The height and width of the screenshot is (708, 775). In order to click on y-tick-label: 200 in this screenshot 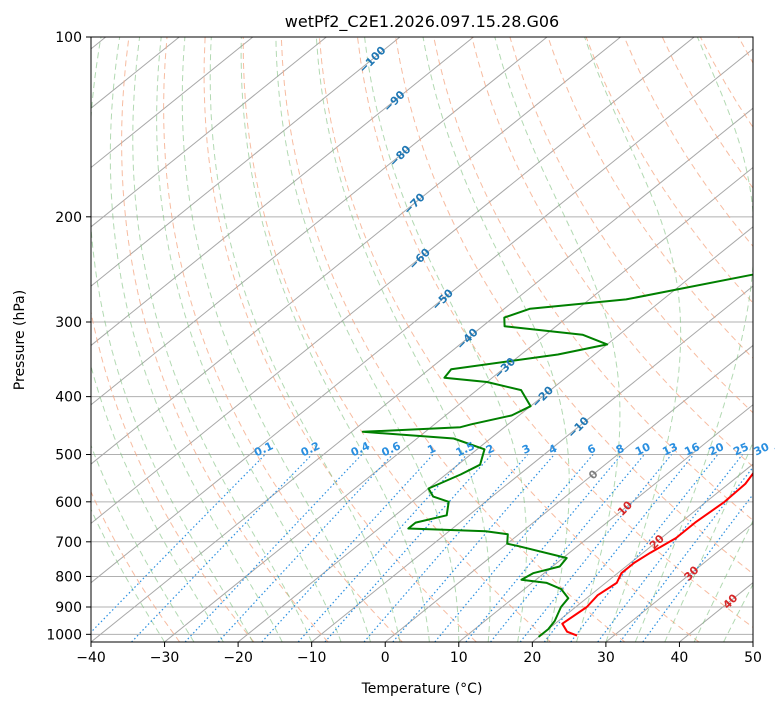, I will do `click(68, 218)`.